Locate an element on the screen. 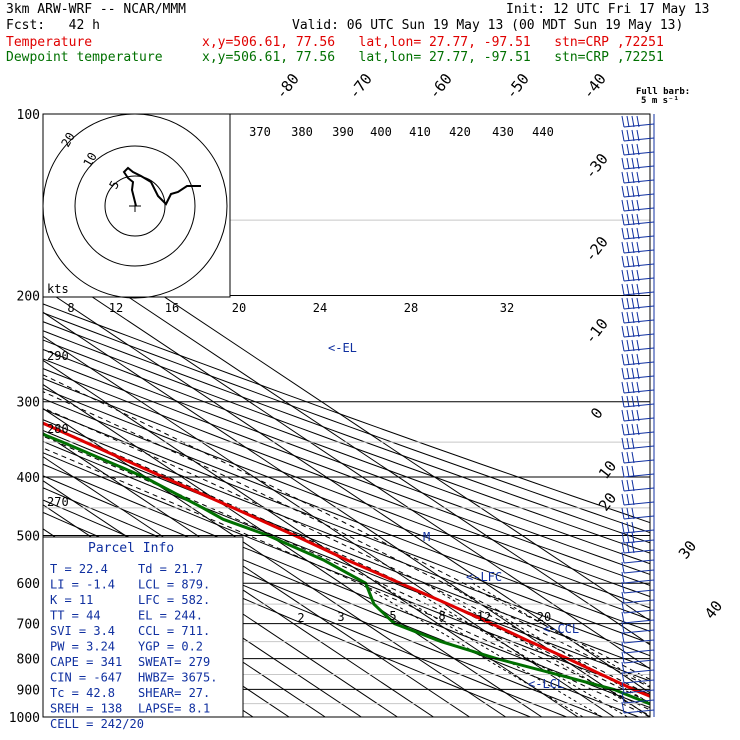 The height and width of the screenshot is (740, 740). pressure-tick-label: 700 is located at coordinates (28, 625).